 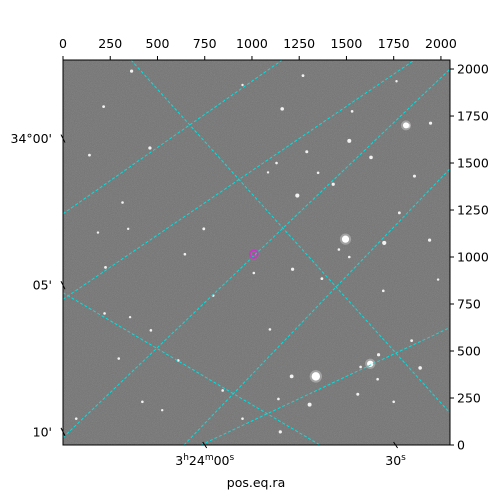 I want to click on y-tick-label: 750, so click(x=469, y=304).